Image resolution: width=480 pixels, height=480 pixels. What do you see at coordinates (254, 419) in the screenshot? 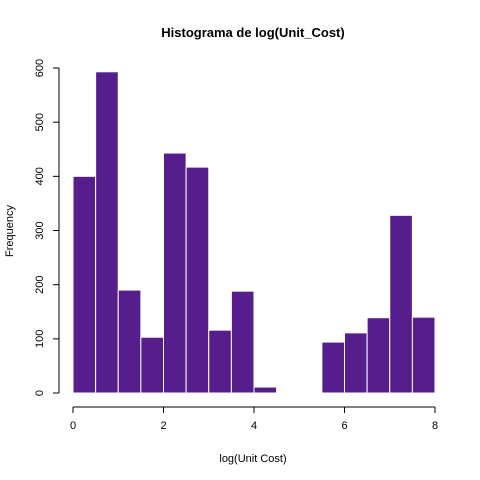
I see `x-axis: 0 2 4 6 8` at bounding box center [254, 419].